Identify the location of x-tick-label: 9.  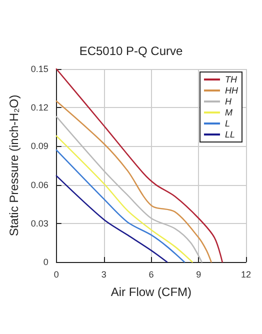
(199, 275).